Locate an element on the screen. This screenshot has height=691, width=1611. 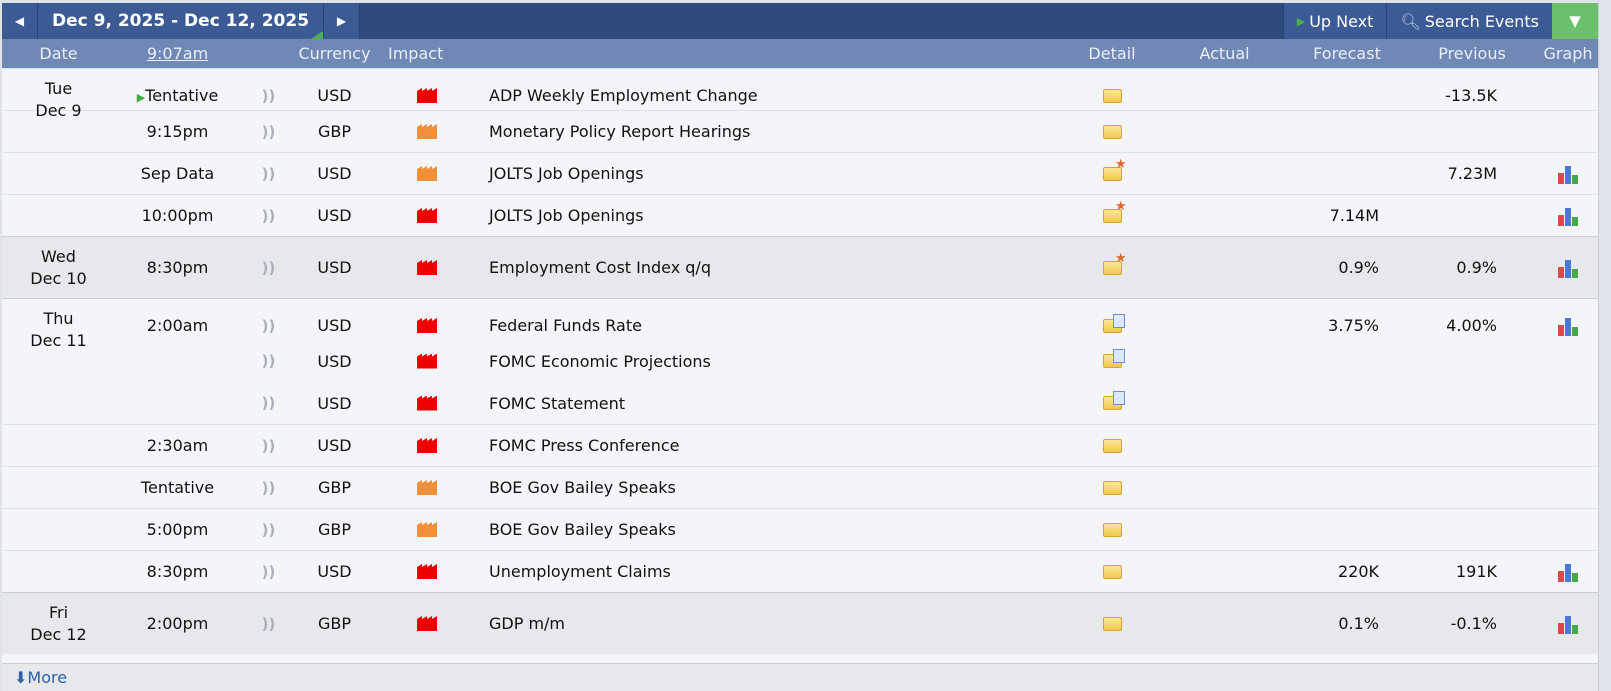
previous-value: -0.1% is located at coordinates (1473, 623).